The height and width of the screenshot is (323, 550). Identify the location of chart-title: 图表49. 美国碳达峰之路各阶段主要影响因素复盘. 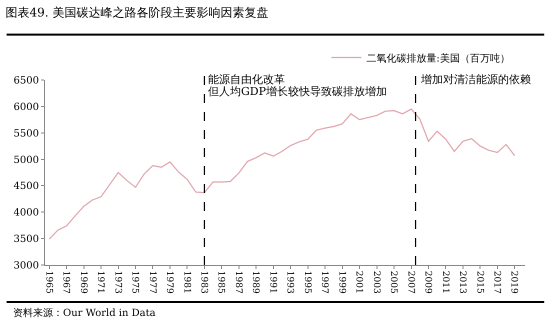
(137, 12).